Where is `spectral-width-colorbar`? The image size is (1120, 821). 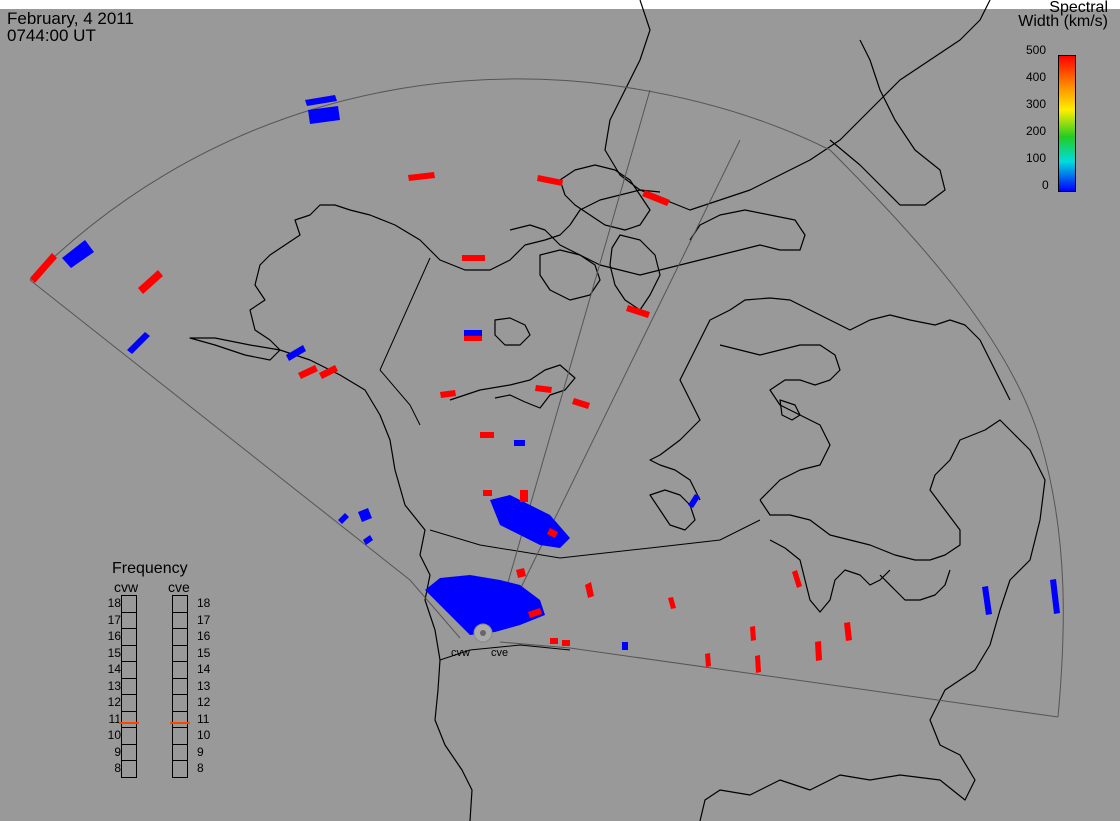 spectral-width-colorbar is located at coordinates (1067, 123).